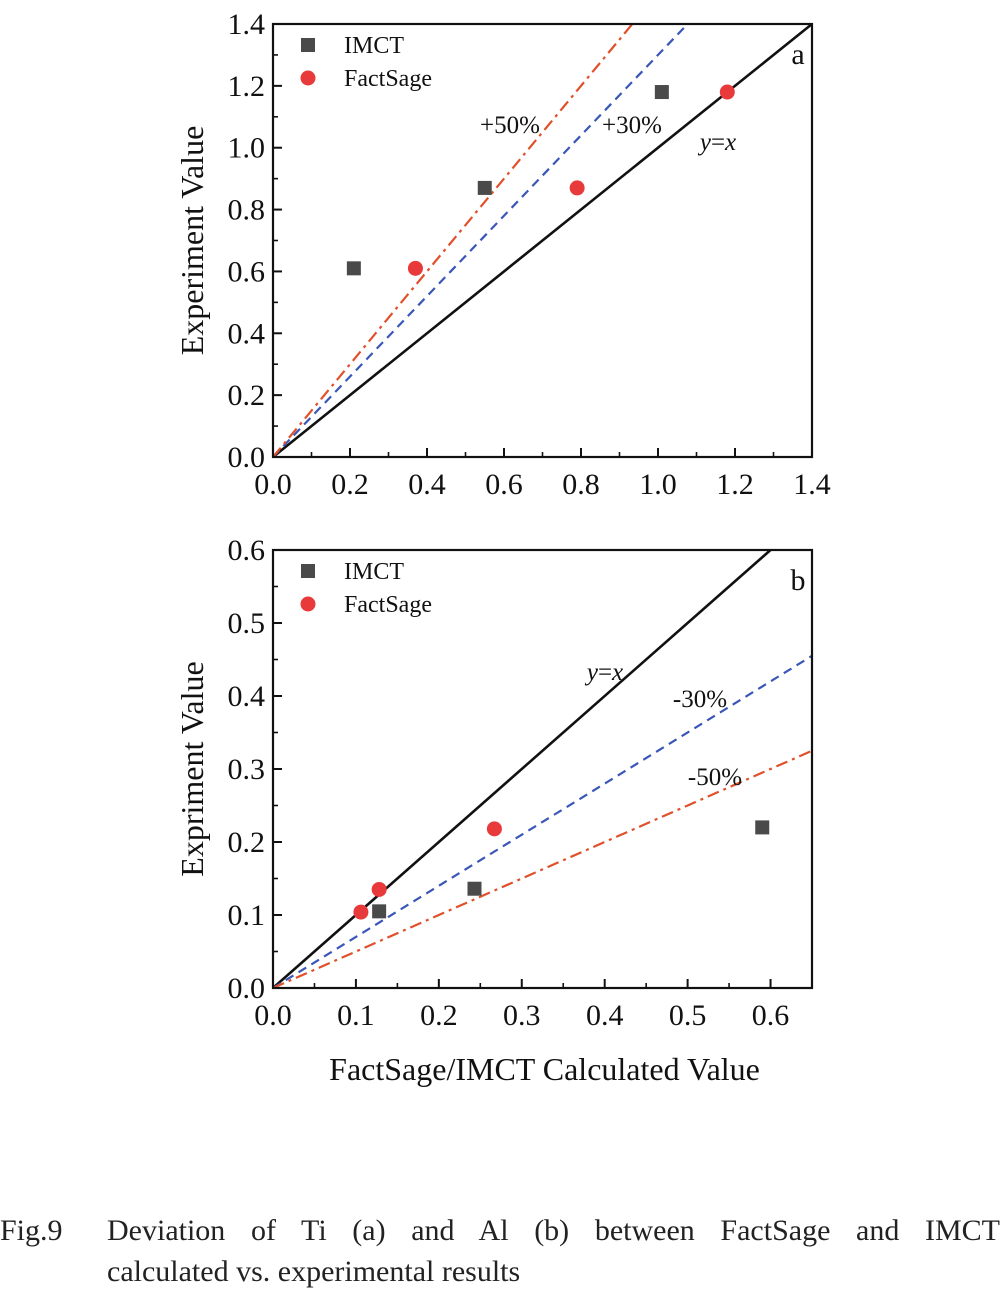  What do you see at coordinates (581, 484) in the screenshot?
I see `x-tick-label: 0.8` at bounding box center [581, 484].